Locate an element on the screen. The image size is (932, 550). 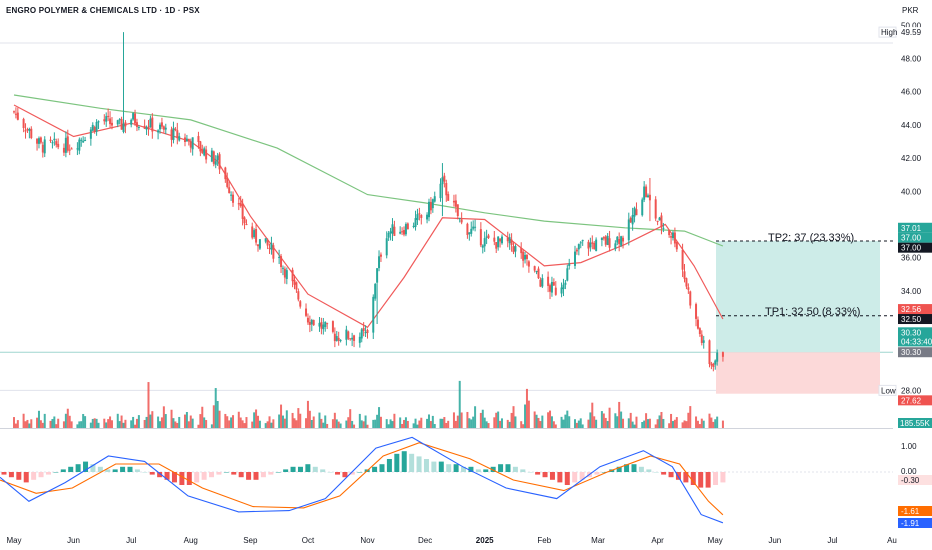
price-badge is located at coordinates (915, 32).